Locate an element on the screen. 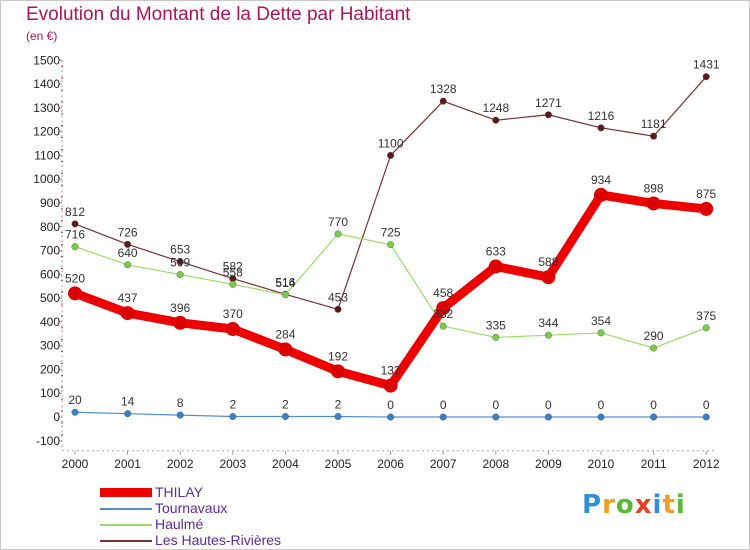 Image resolution: width=750 pixels, height=550 pixels. data-label: 599 is located at coordinates (180, 263).